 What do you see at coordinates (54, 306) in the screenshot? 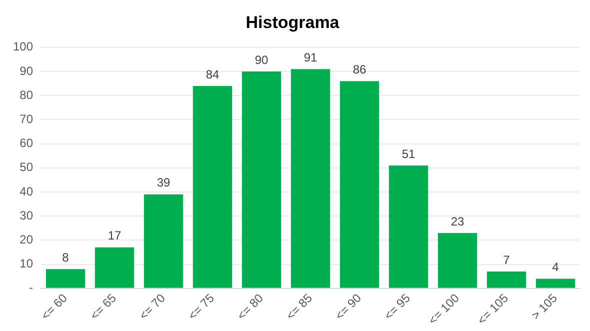
I see `x-tick-label: <= 60` at bounding box center [54, 306].